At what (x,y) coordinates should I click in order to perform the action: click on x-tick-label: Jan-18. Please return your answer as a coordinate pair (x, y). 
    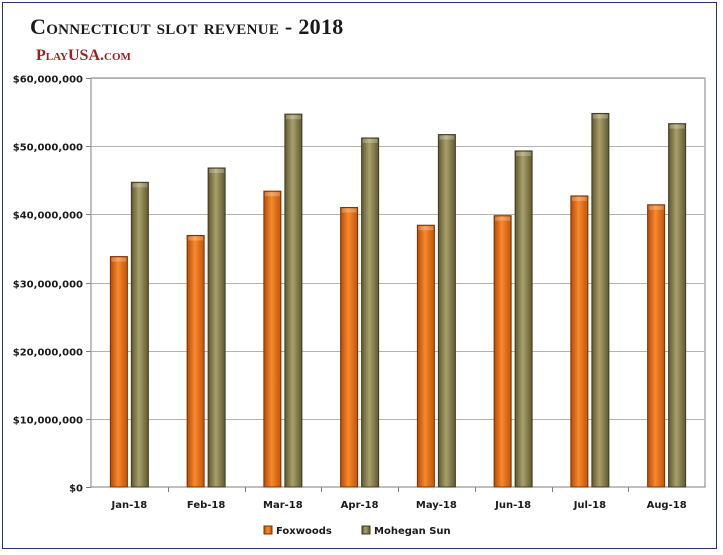
    Looking at the image, I should click on (129, 505).